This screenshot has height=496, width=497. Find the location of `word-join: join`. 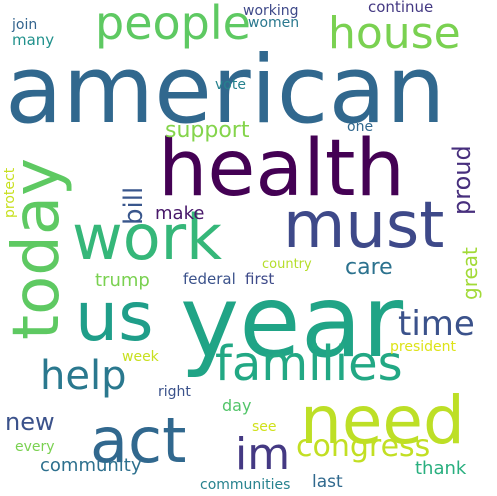

word-join: join is located at coordinates (25, 25).